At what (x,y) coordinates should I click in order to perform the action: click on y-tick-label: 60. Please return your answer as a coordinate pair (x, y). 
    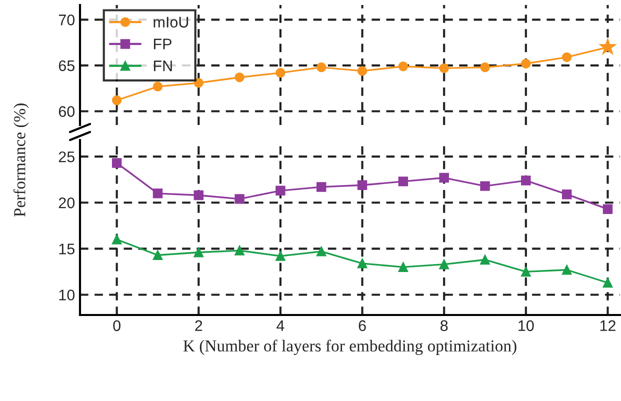
    Looking at the image, I should click on (66, 111).